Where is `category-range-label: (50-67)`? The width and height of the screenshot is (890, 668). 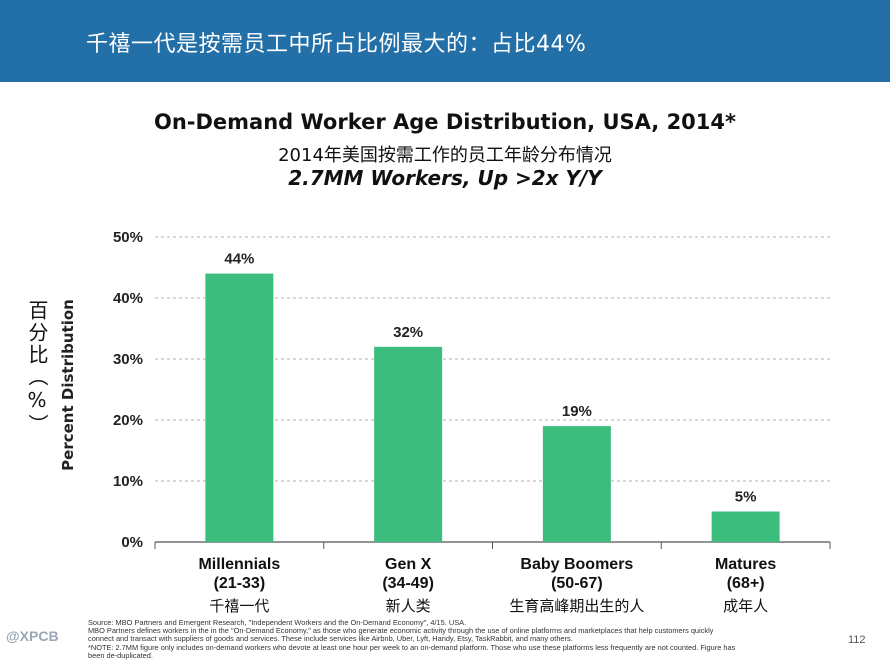
category-range-label: (50-67) is located at coordinates (577, 583).